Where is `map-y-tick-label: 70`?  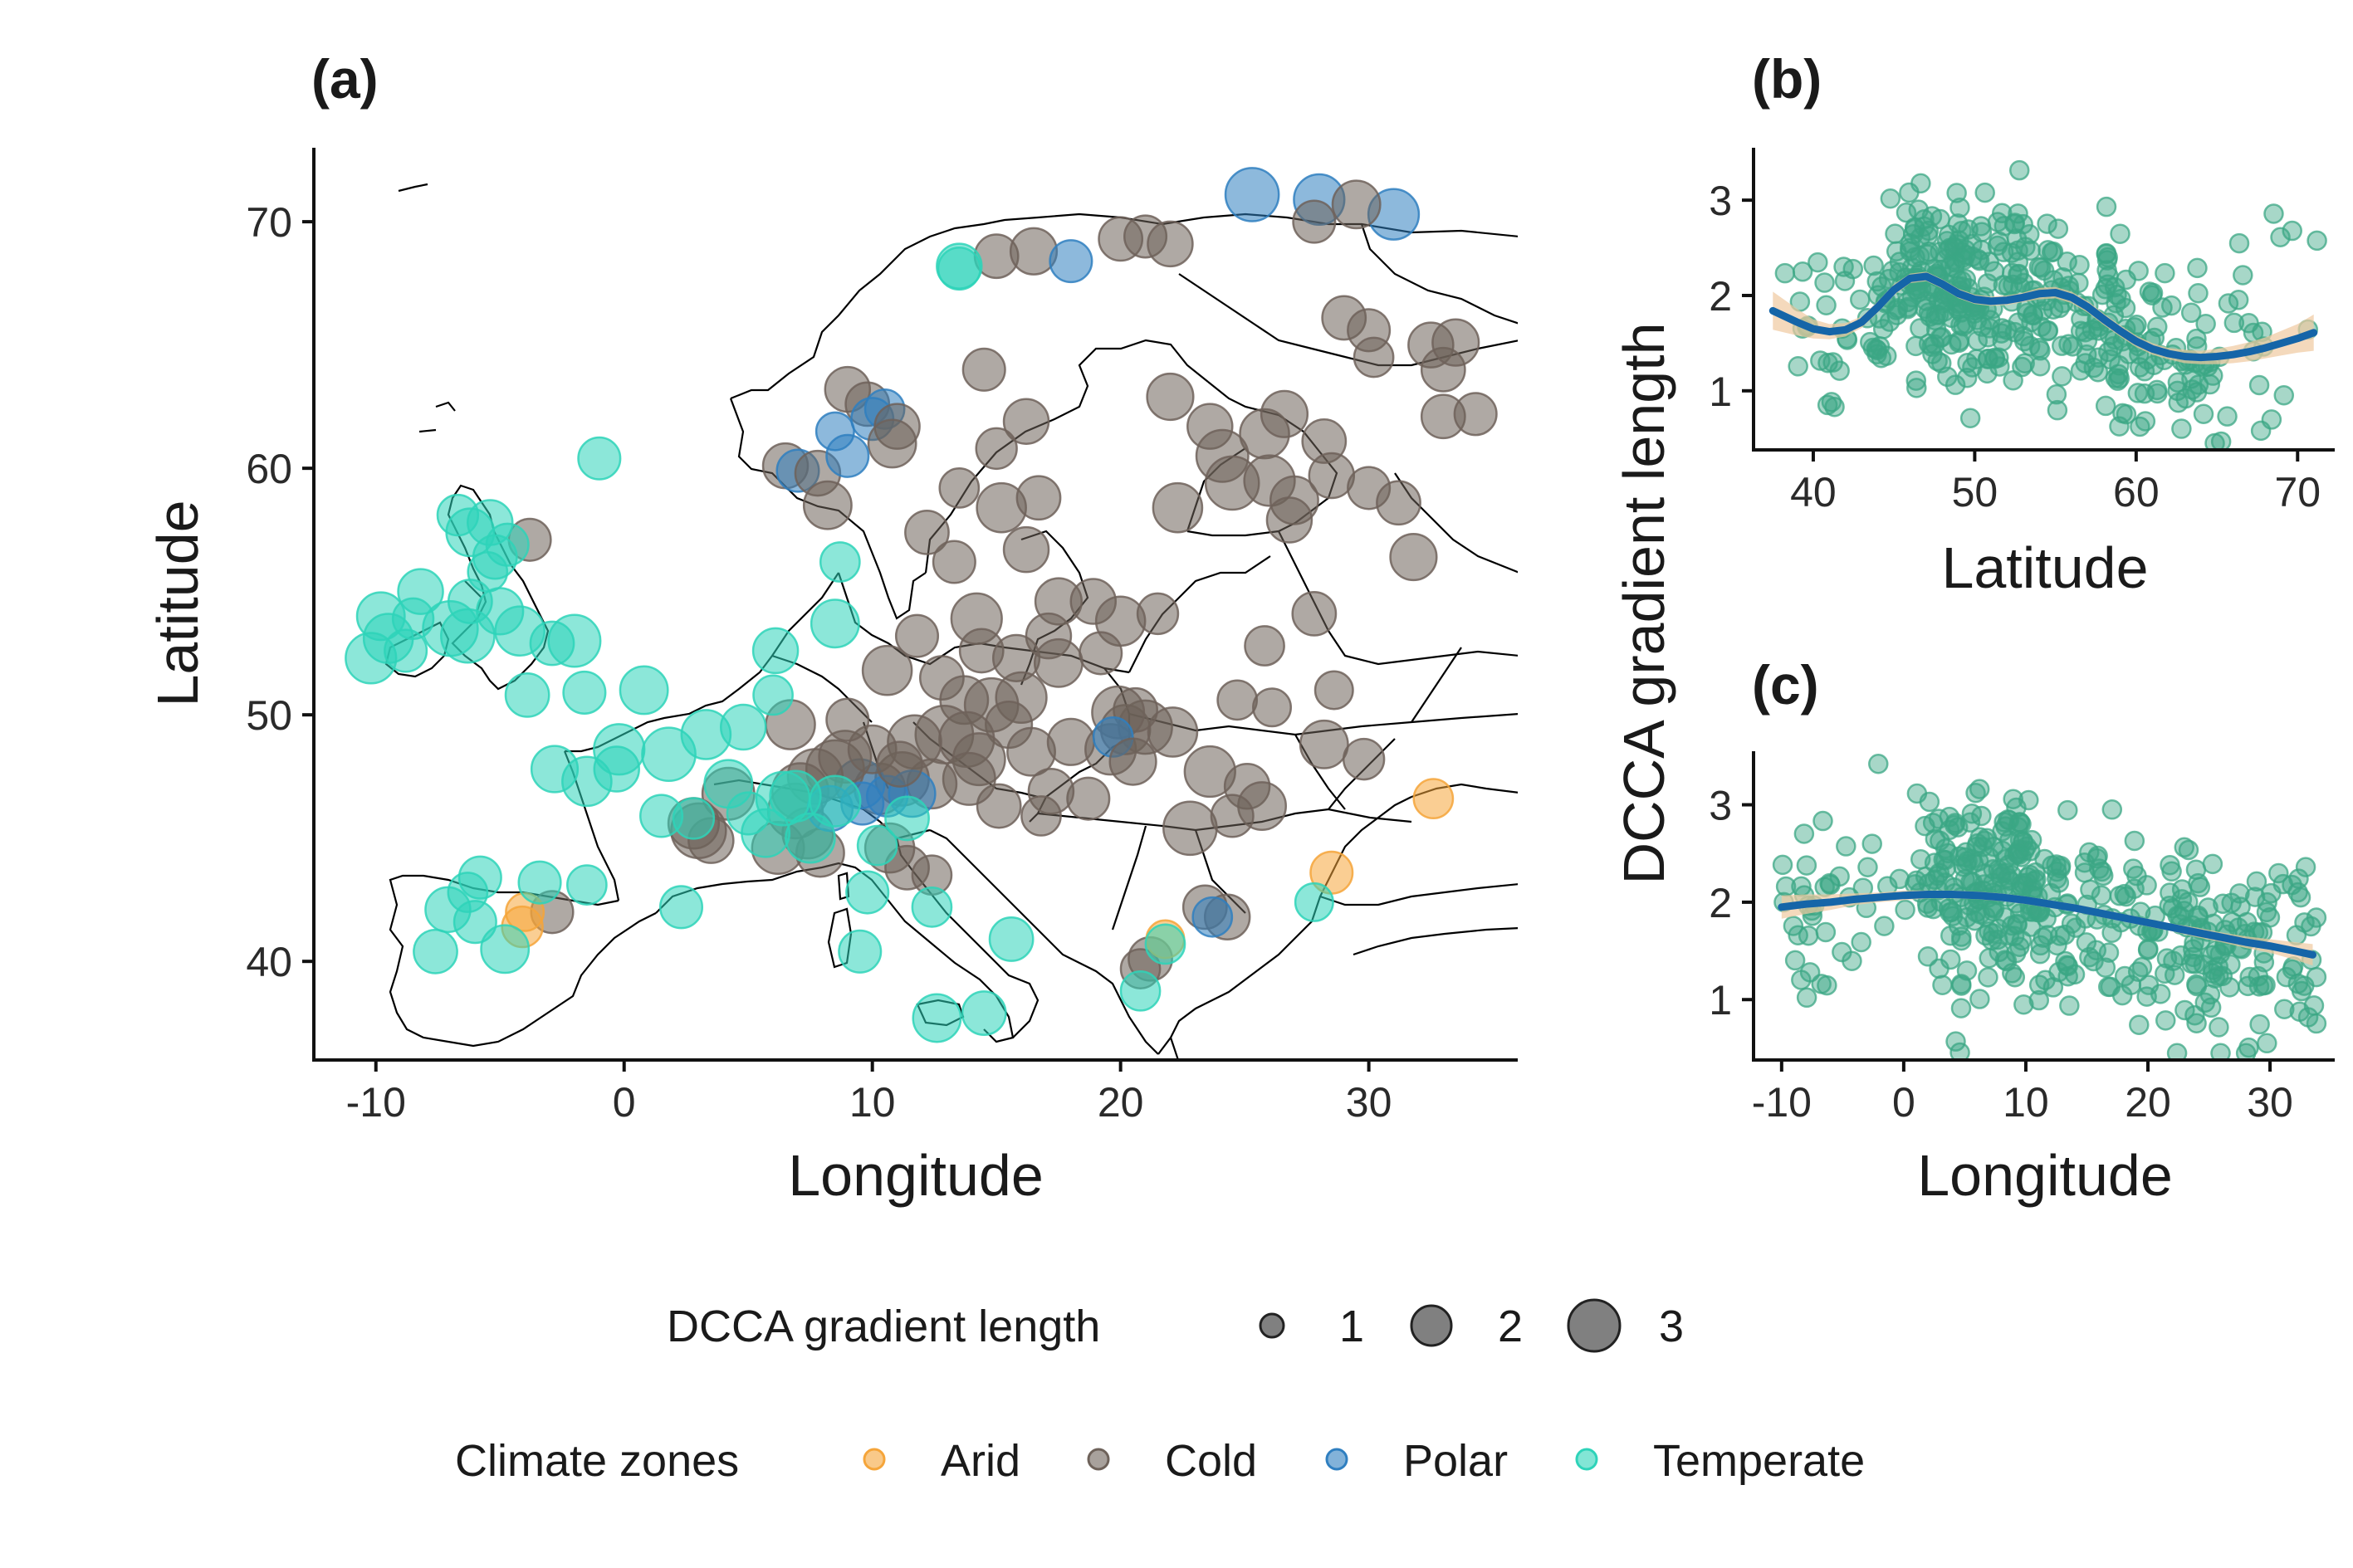
map-y-tick-label: 70 is located at coordinates (269, 223).